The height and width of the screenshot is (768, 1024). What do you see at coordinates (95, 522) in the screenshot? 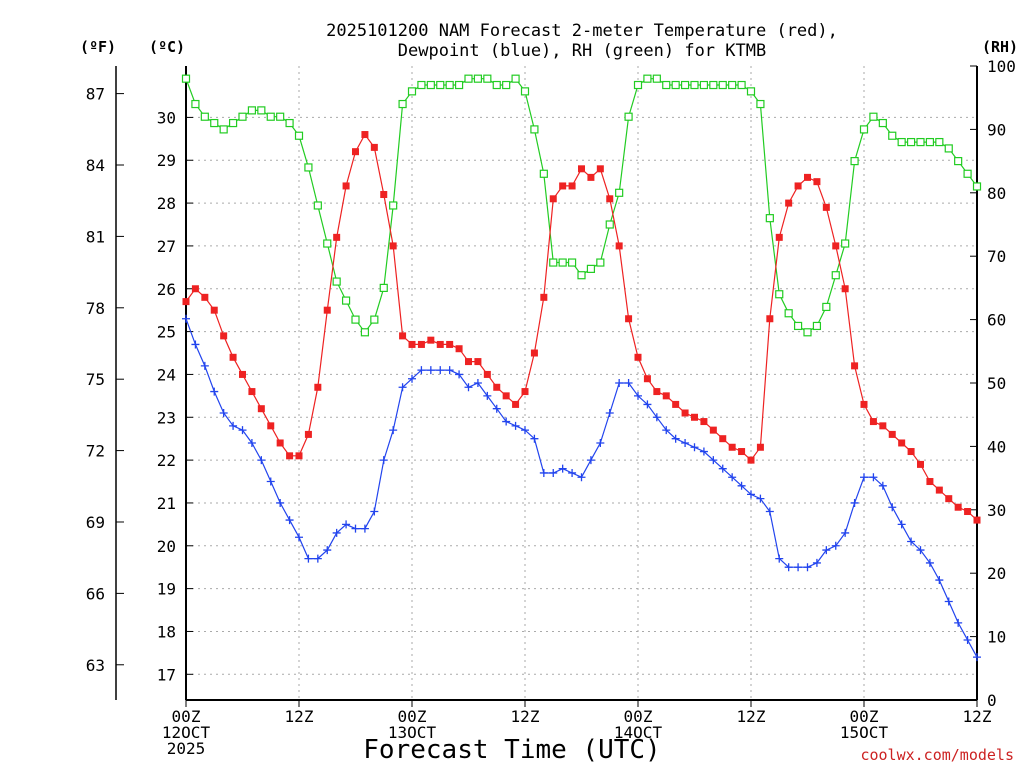
I see `fahrenheit-tick-label: 69` at bounding box center [95, 522].